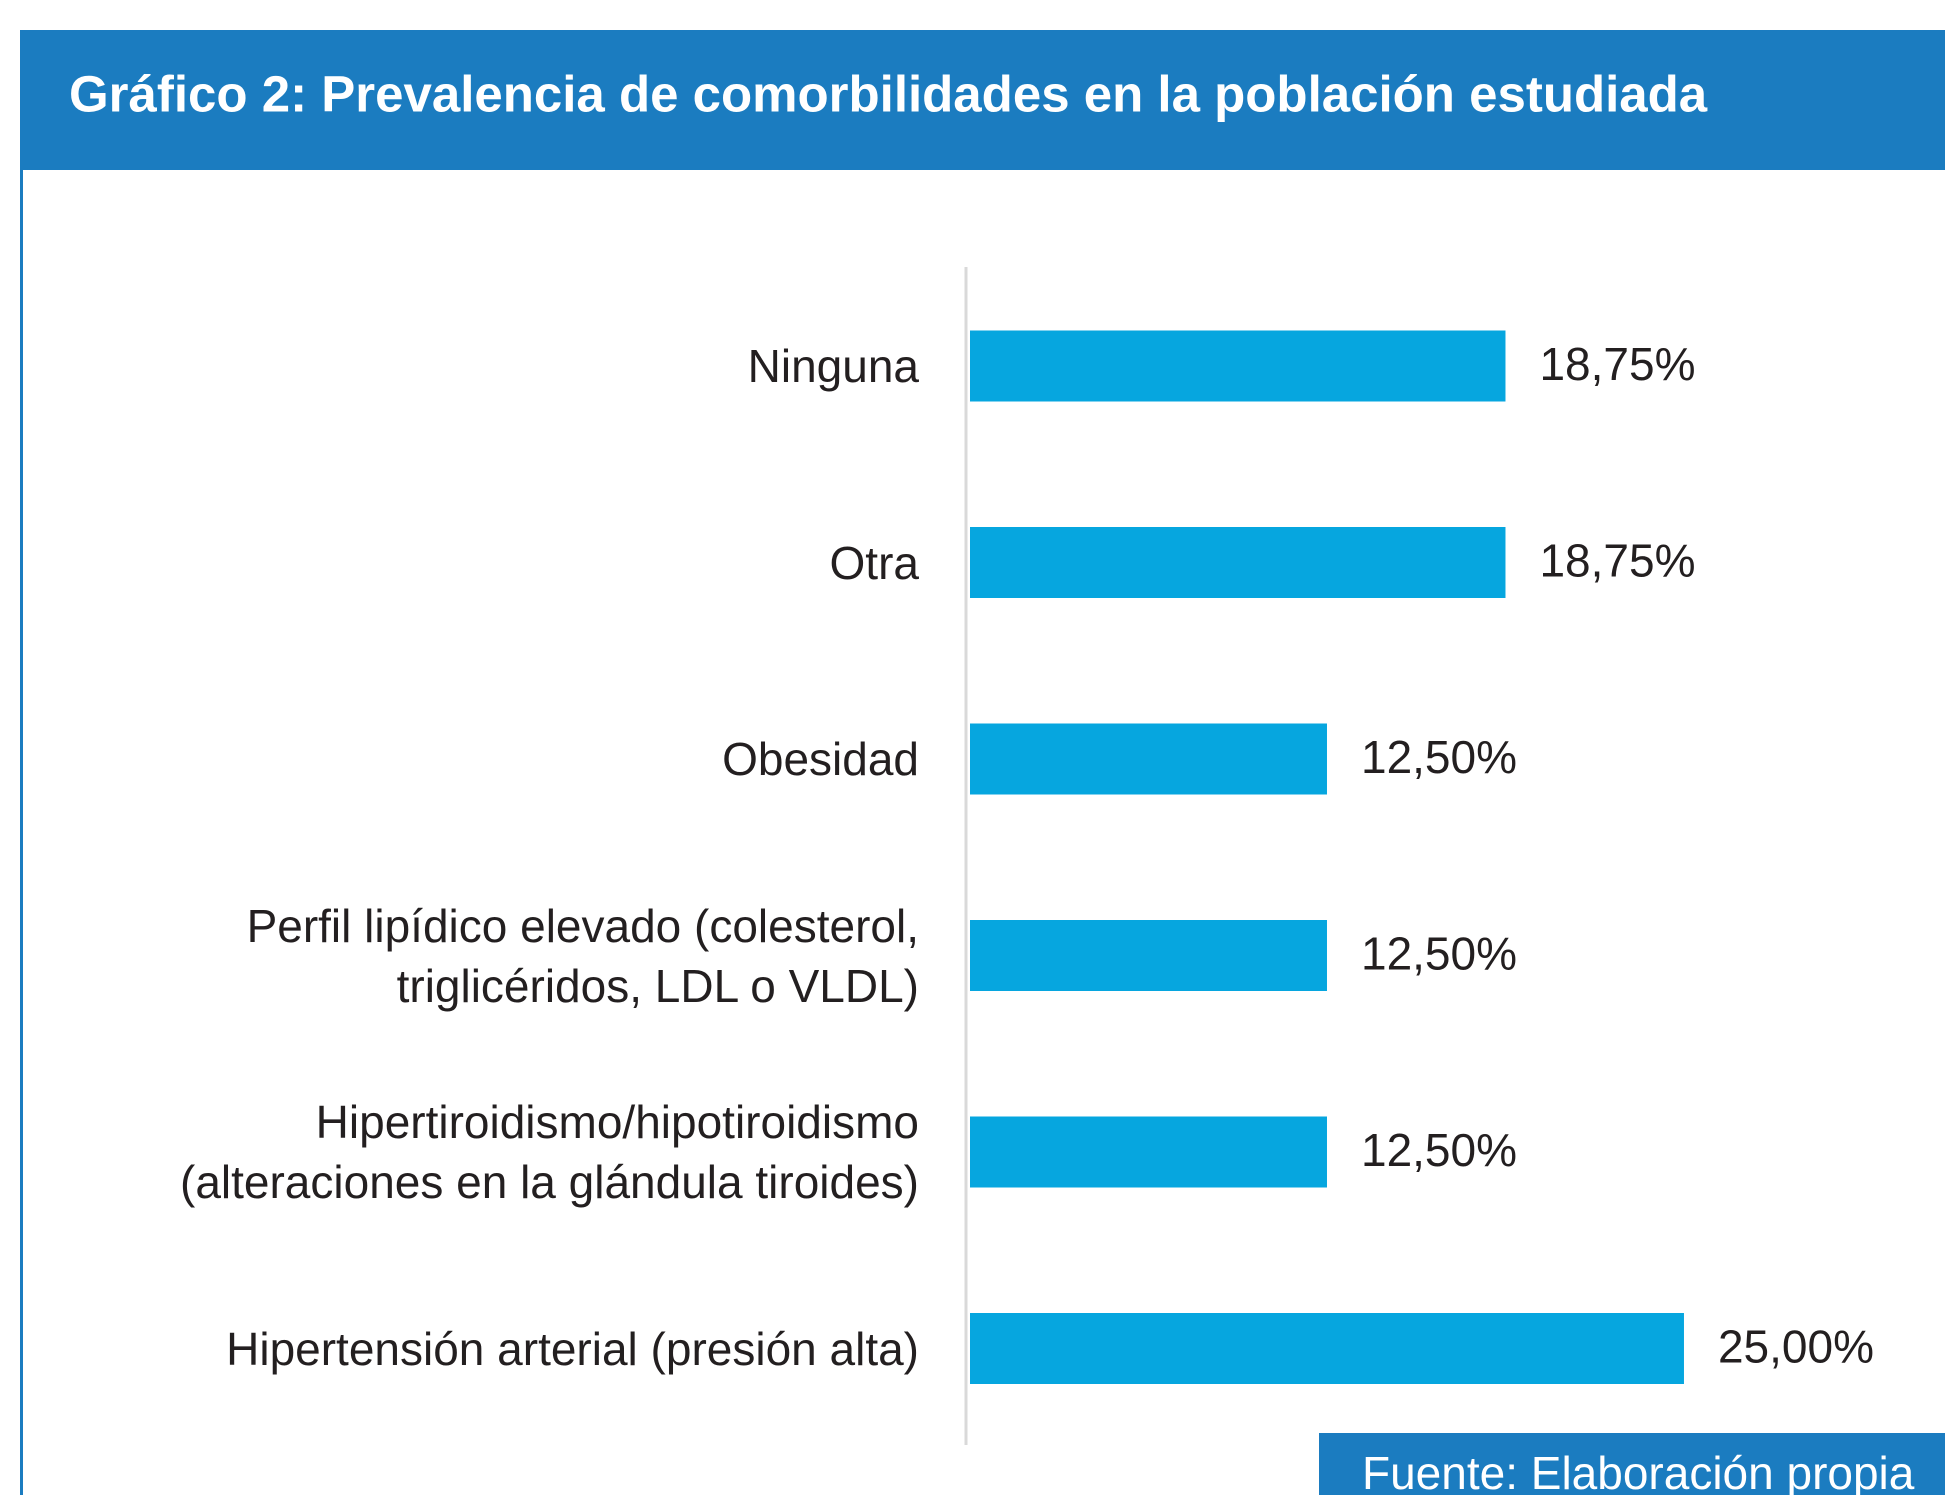  I want to click on category-label: Hipertensión arterial (presión alta), so click(572, 1348).